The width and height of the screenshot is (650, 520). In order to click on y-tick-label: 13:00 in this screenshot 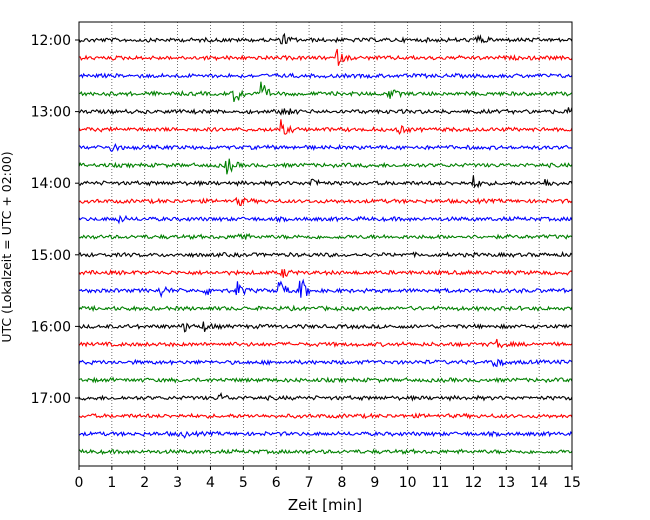, I will do `click(51, 113)`.